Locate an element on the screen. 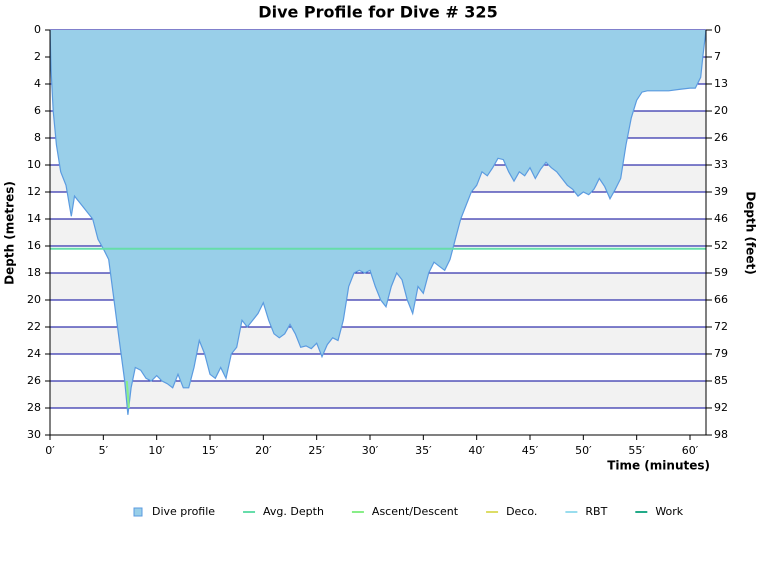 This screenshot has height=580, width=760. y2-tick-label: 20 is located at coordinates (721, 110).